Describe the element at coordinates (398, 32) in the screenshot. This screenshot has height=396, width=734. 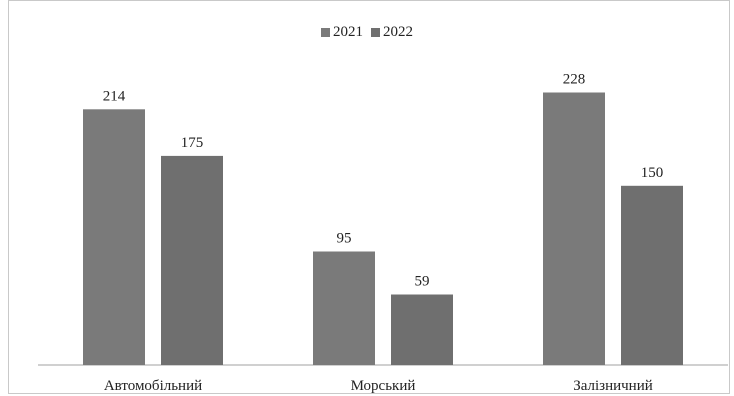
I see `legend-label-2022: 2022` at that location.